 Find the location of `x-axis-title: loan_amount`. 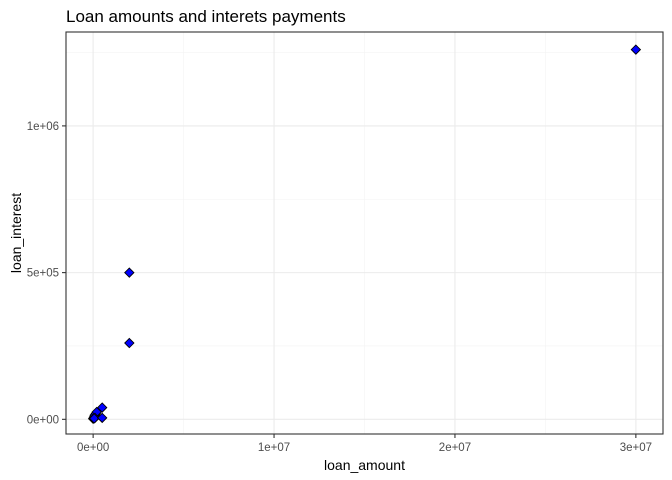

x-axis-title: loan_amount is located at coordinates (364, 465).